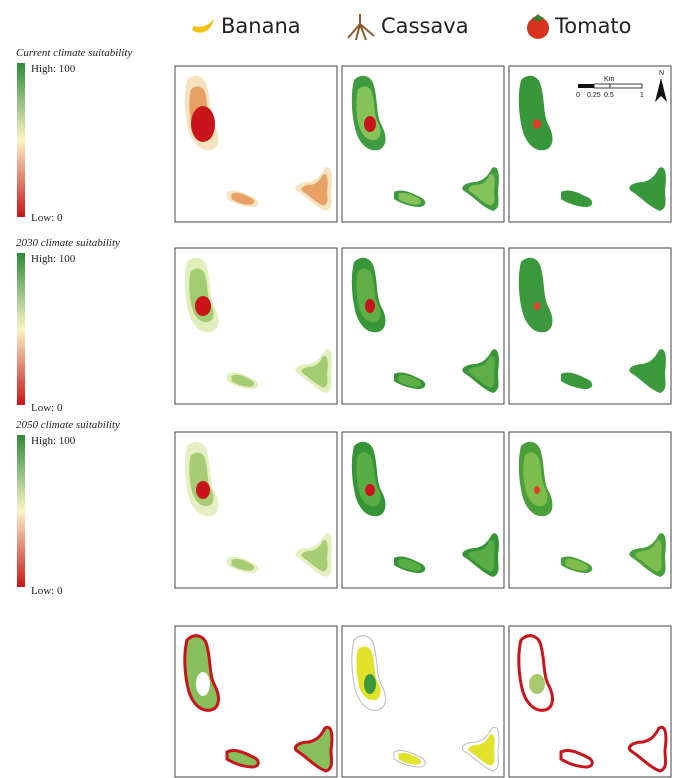  Describe the element at coordinates (68, 243) in the screenshot. I see `legend-title: 2030 climate suitability` at that location.